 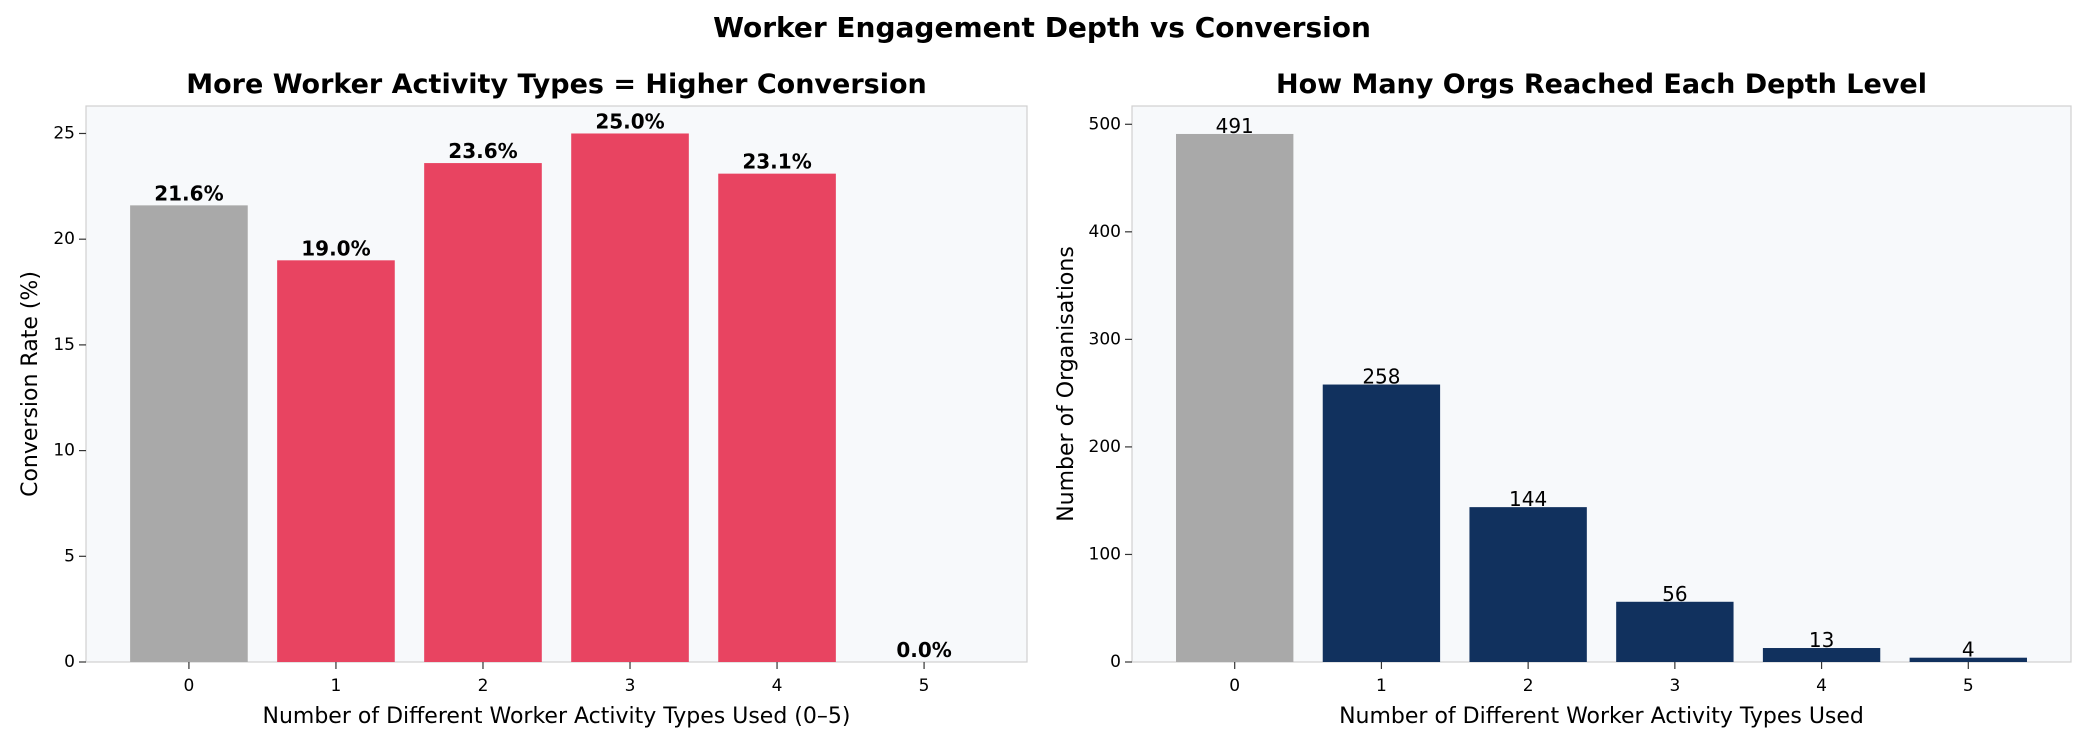 I want to click on data-label: 19.0%, so click(x=335, y=248).